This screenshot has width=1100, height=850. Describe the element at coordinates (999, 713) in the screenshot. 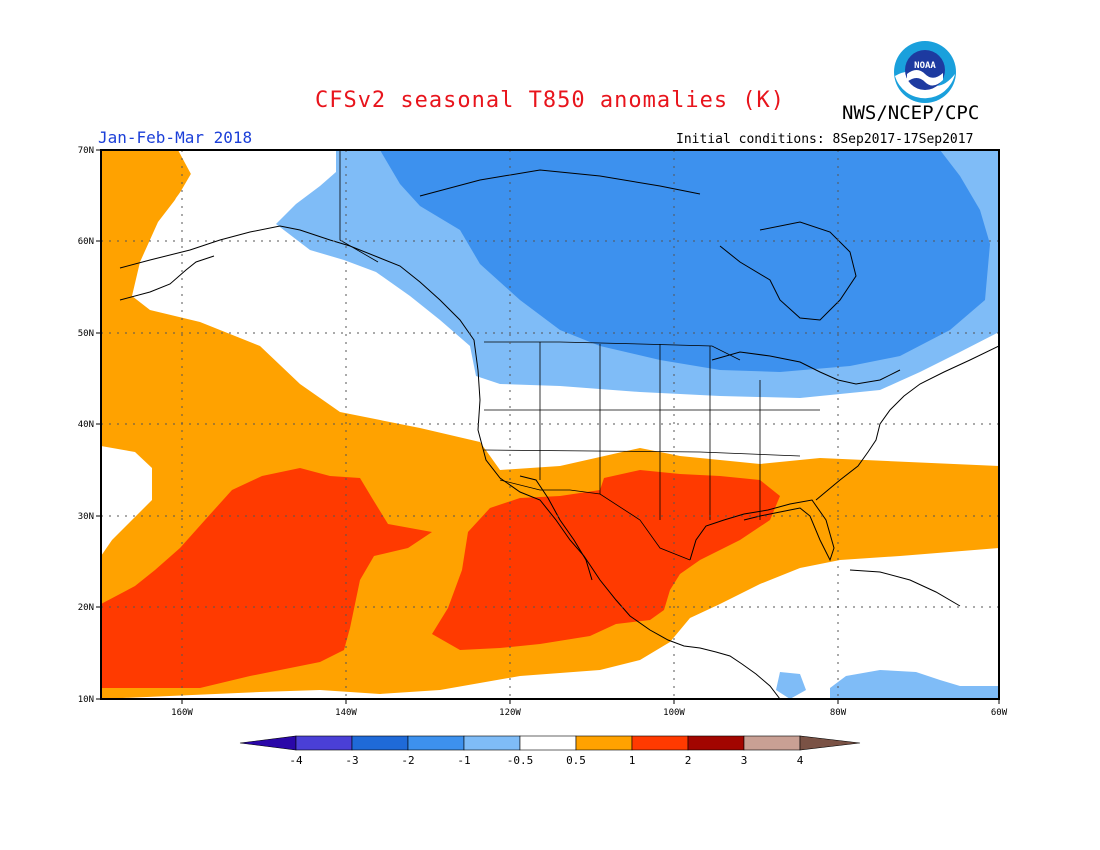

I see `lon-label: 60W` at that location.